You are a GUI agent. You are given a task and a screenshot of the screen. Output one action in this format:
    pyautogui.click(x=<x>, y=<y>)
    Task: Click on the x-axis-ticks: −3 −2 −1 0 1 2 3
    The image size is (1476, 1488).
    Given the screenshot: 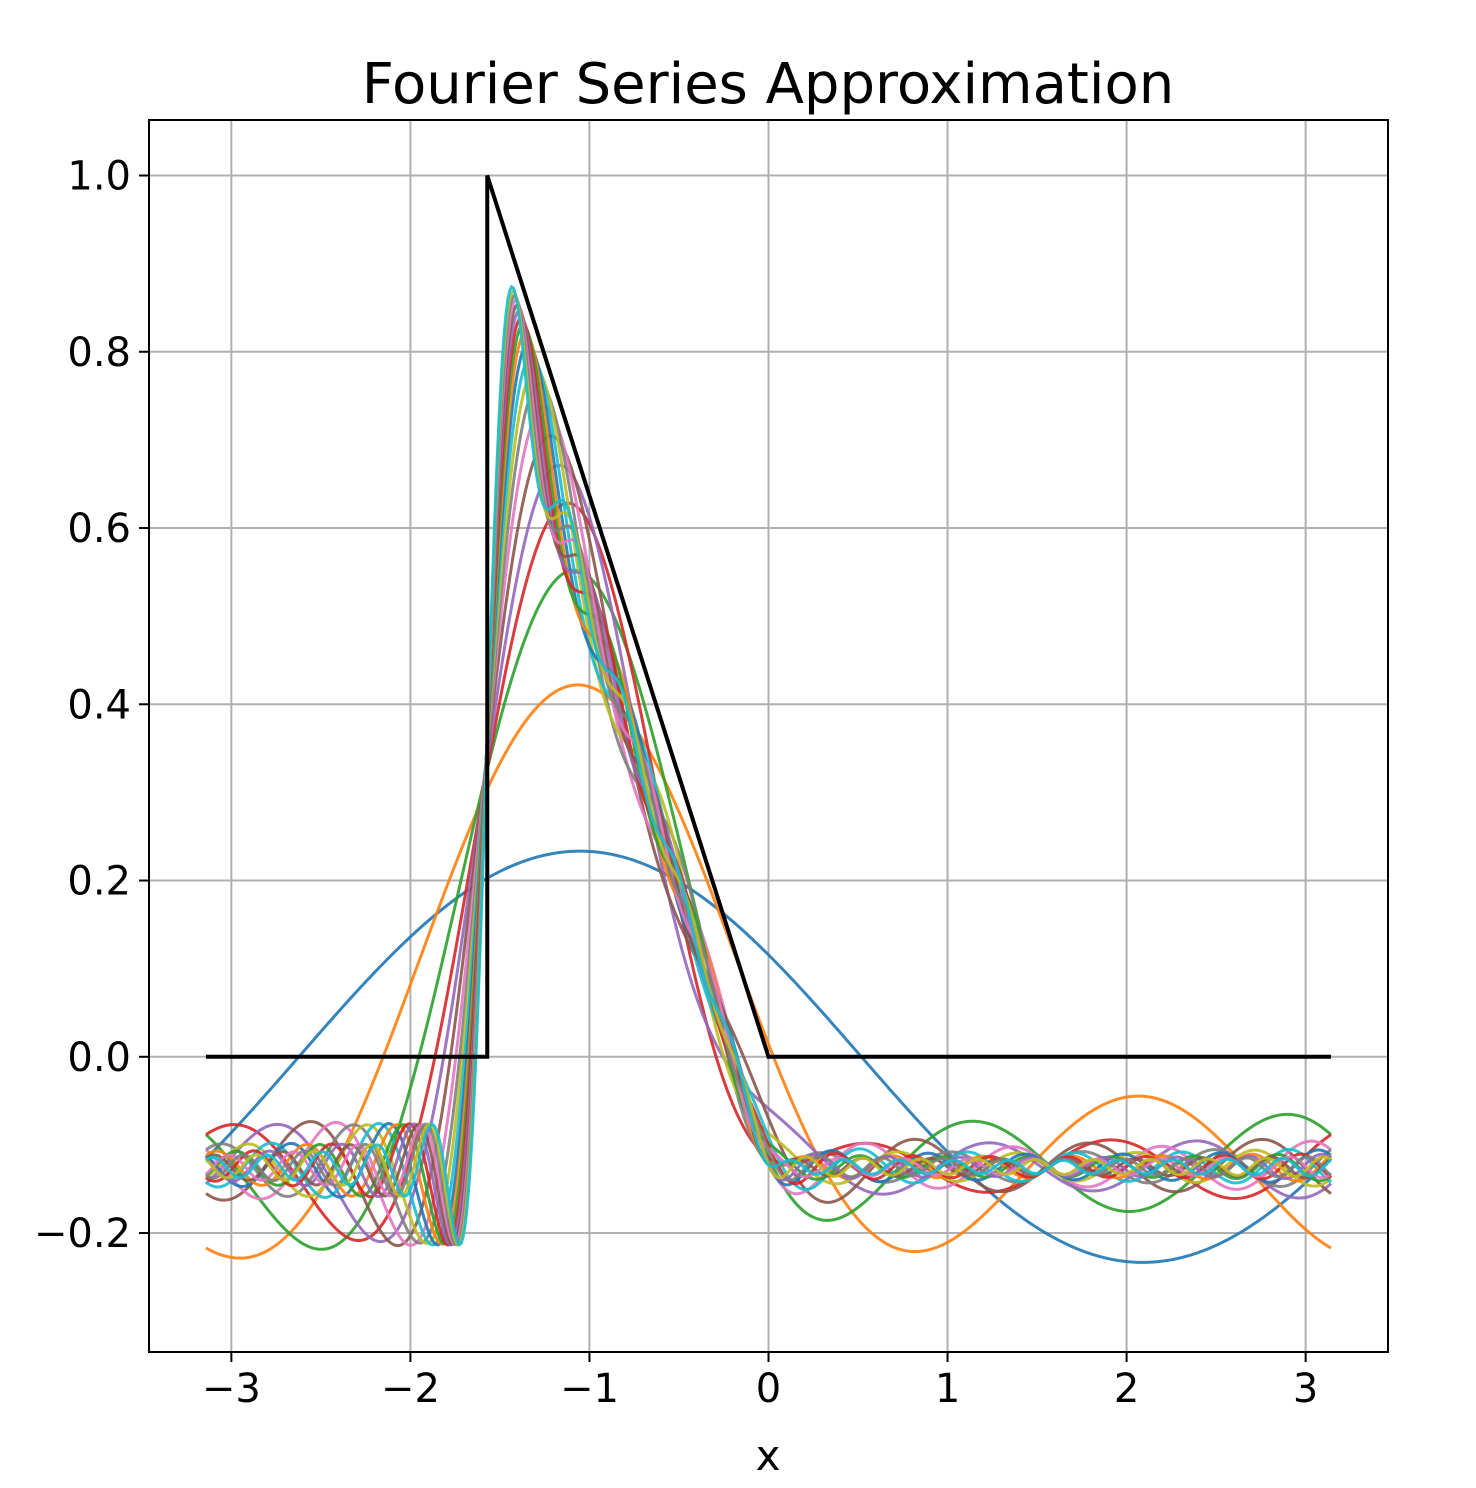 What is the action you would take?
    pyautogui.click(x=760, y=1382)
    